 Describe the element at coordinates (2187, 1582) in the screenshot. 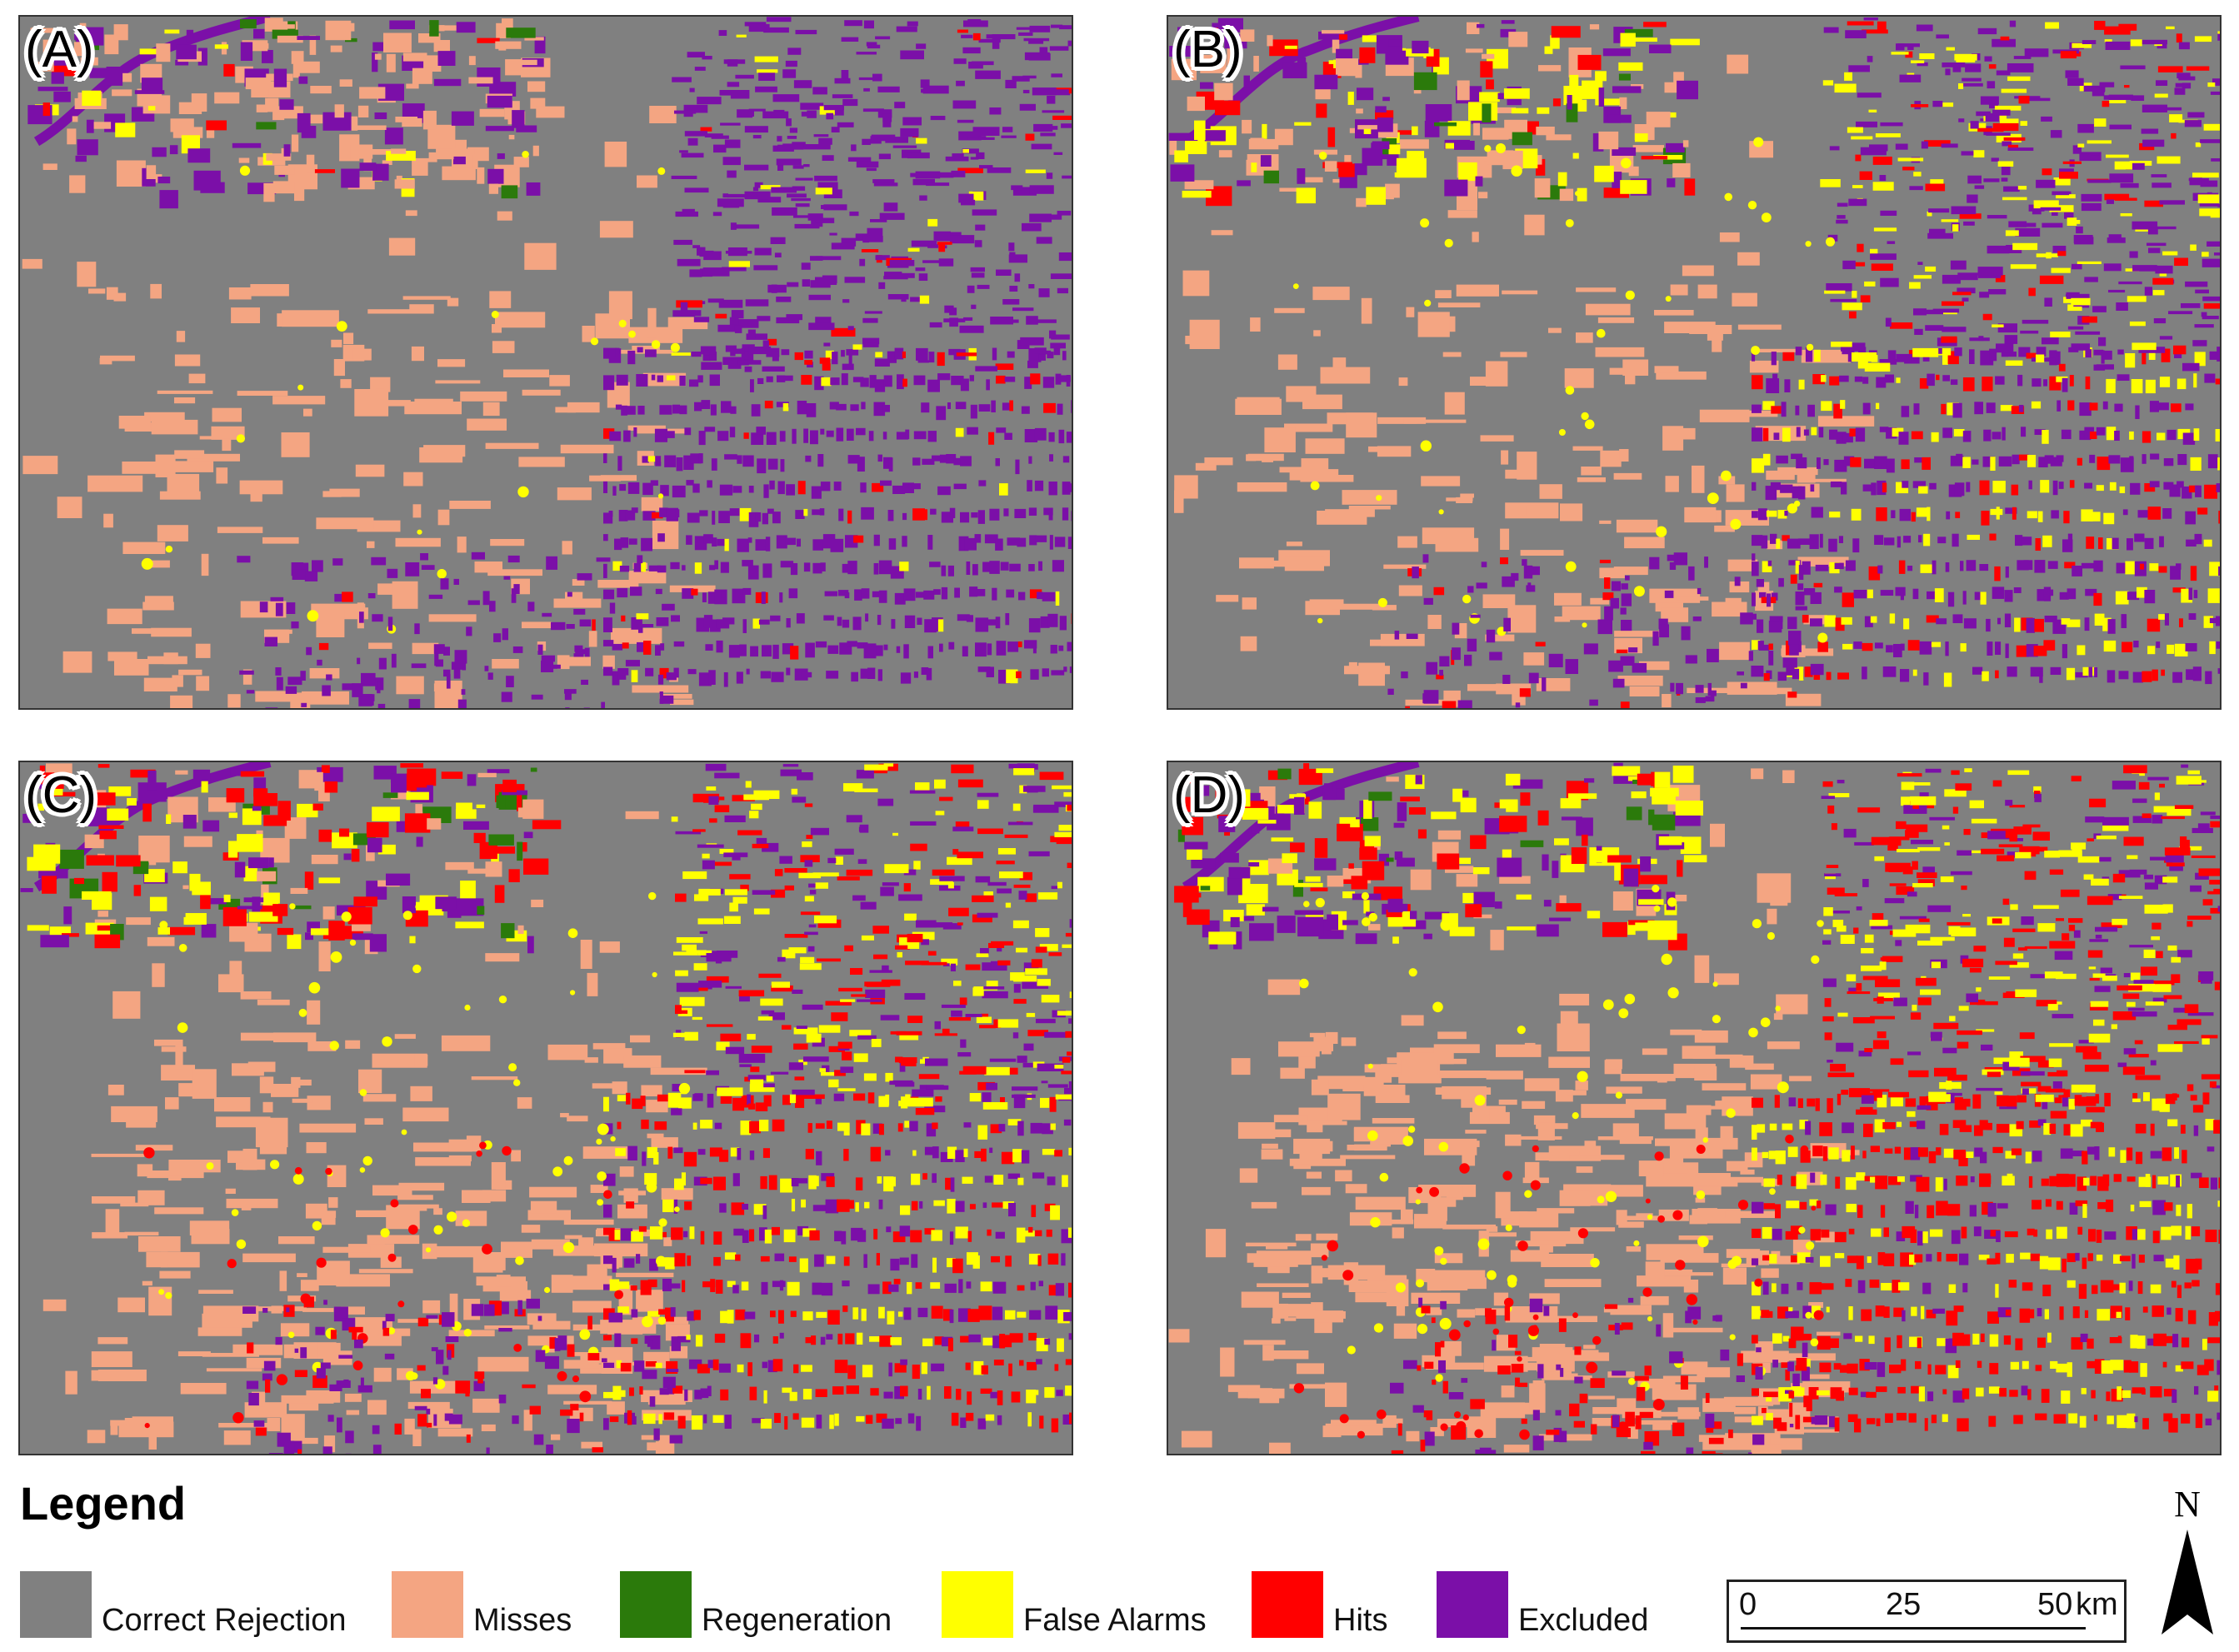

I see `north-arrow-icon` at that location.